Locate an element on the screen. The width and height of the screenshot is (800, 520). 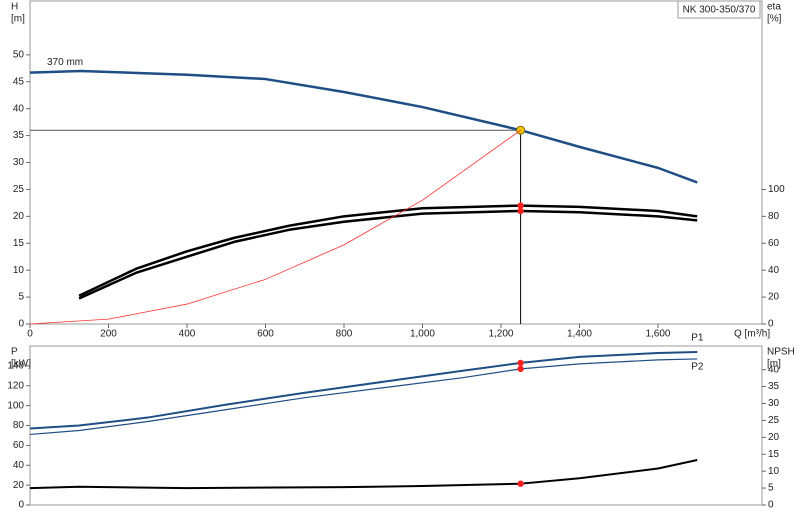
y2-tick-label: 80 is located at coordinates (774, 216).